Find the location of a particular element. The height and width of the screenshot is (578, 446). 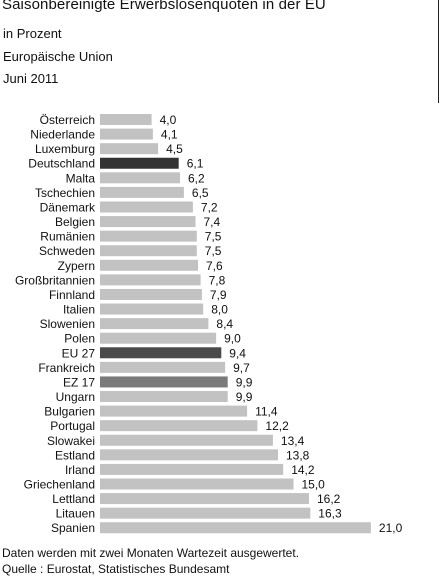

category-label-griechenland: Griechenland is located at coordinates (59, 485).